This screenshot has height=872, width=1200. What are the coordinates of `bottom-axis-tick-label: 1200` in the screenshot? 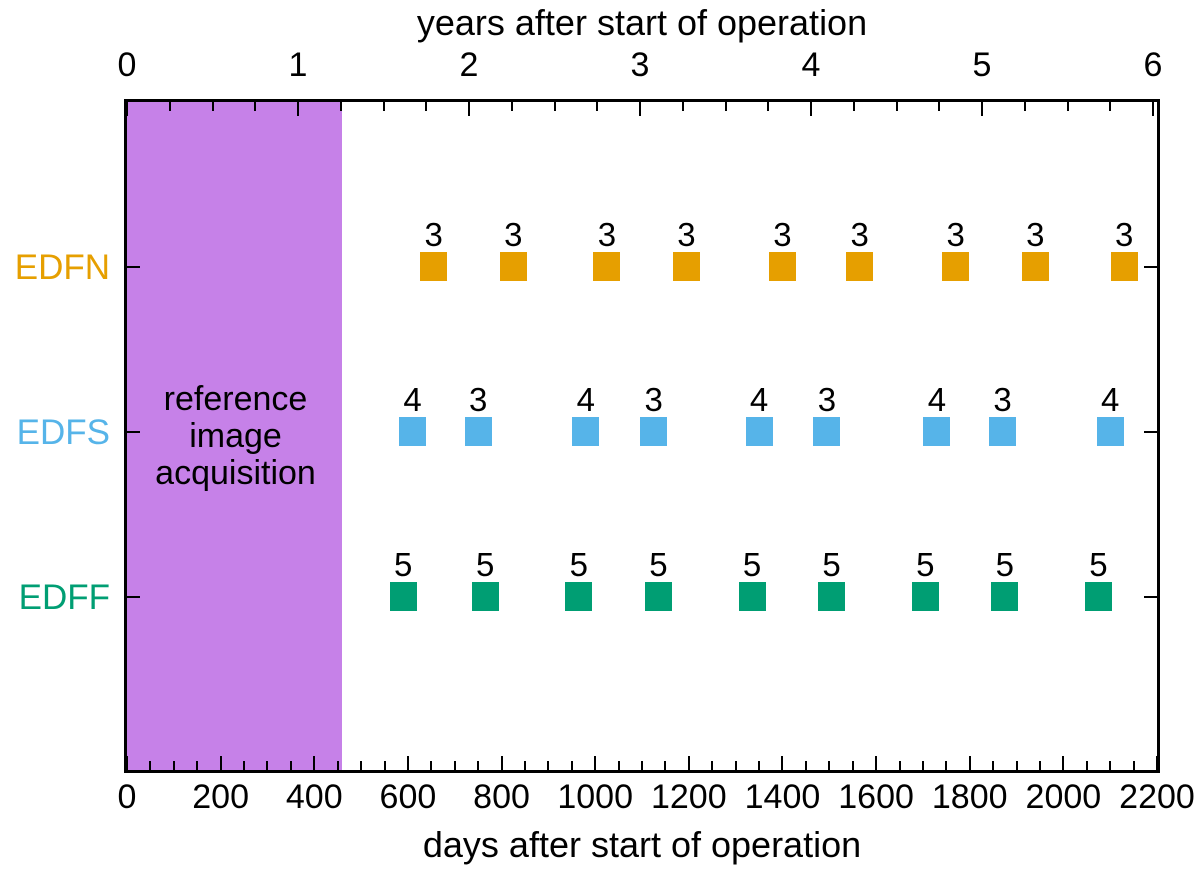 It's located at (688, 797).